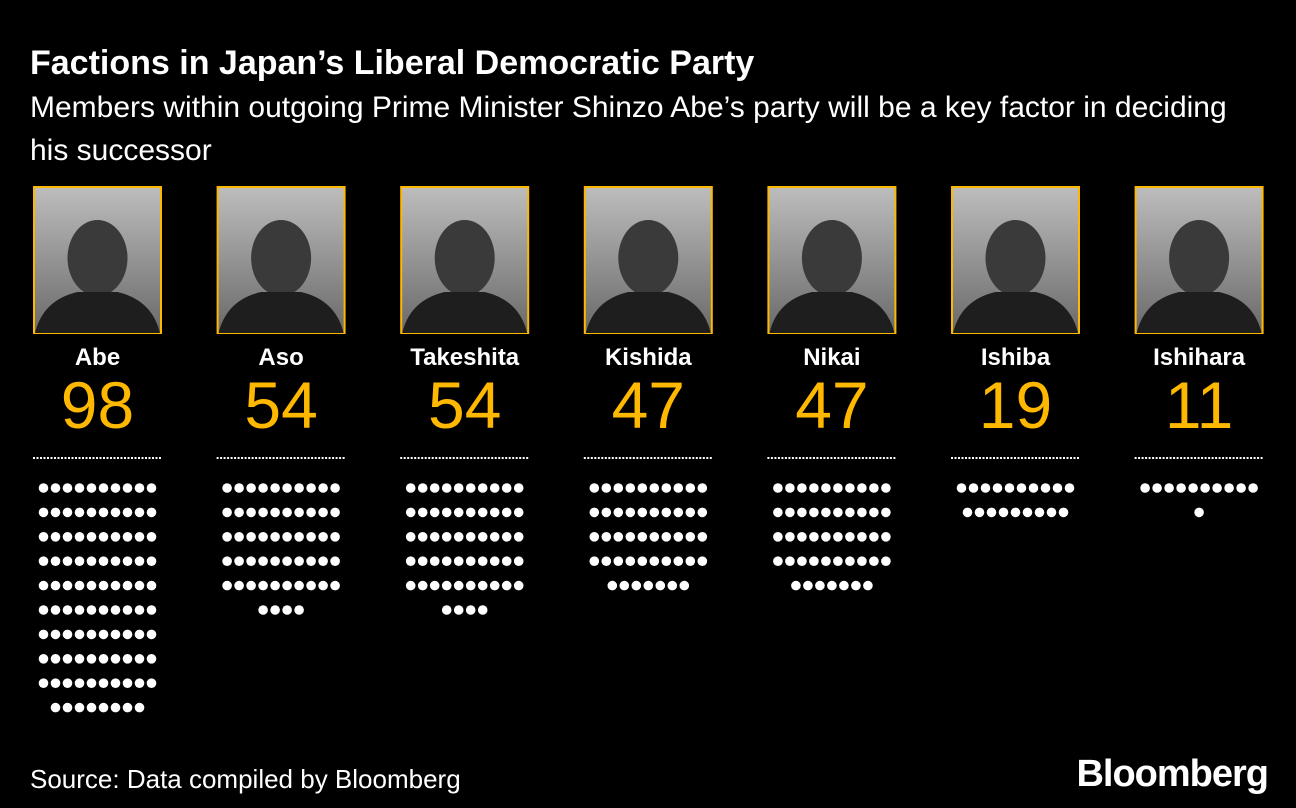  Describe the element at coordinates (97, 357) in the screenshot. I see `category-label: Abe` at that location.